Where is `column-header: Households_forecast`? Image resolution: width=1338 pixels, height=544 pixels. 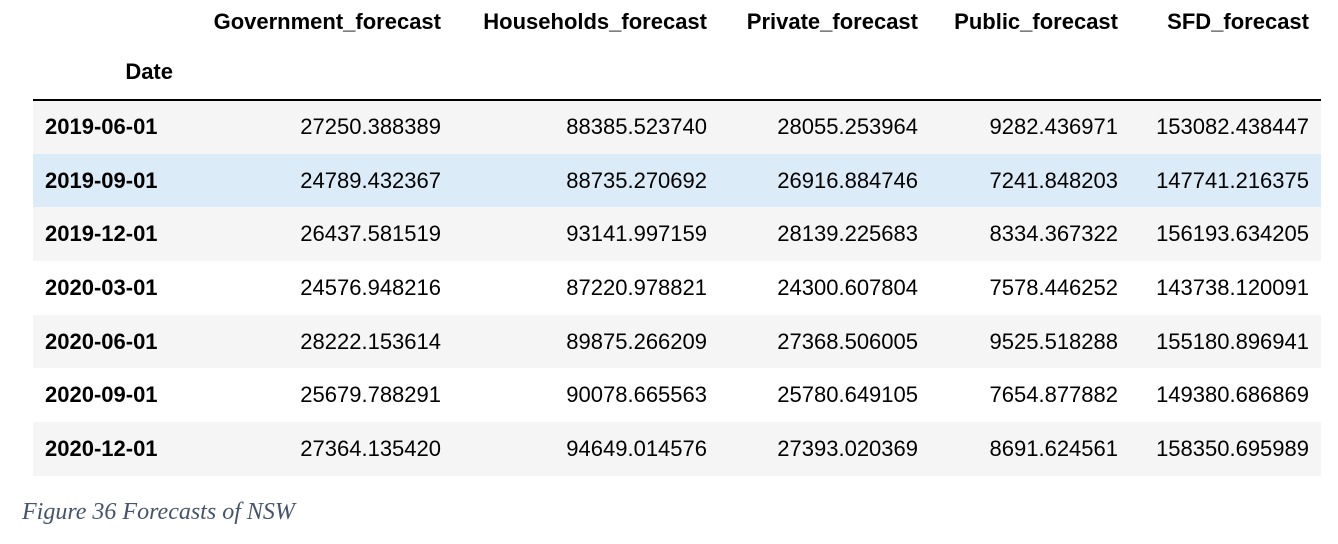
column-header: Households_forecast is located at coordinates (595, 21).